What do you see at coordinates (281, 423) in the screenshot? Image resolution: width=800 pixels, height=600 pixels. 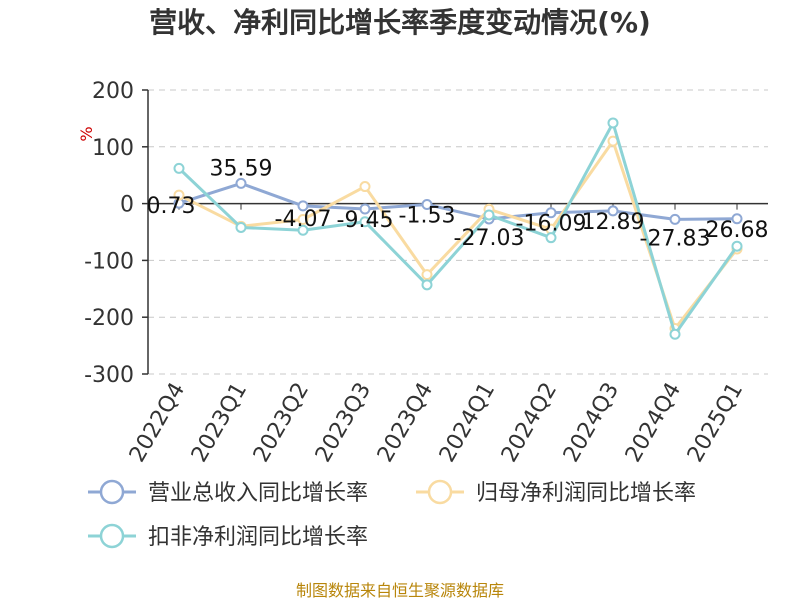 I see `x-tick-label: 2023Q2` at bounding box center [281, 423].